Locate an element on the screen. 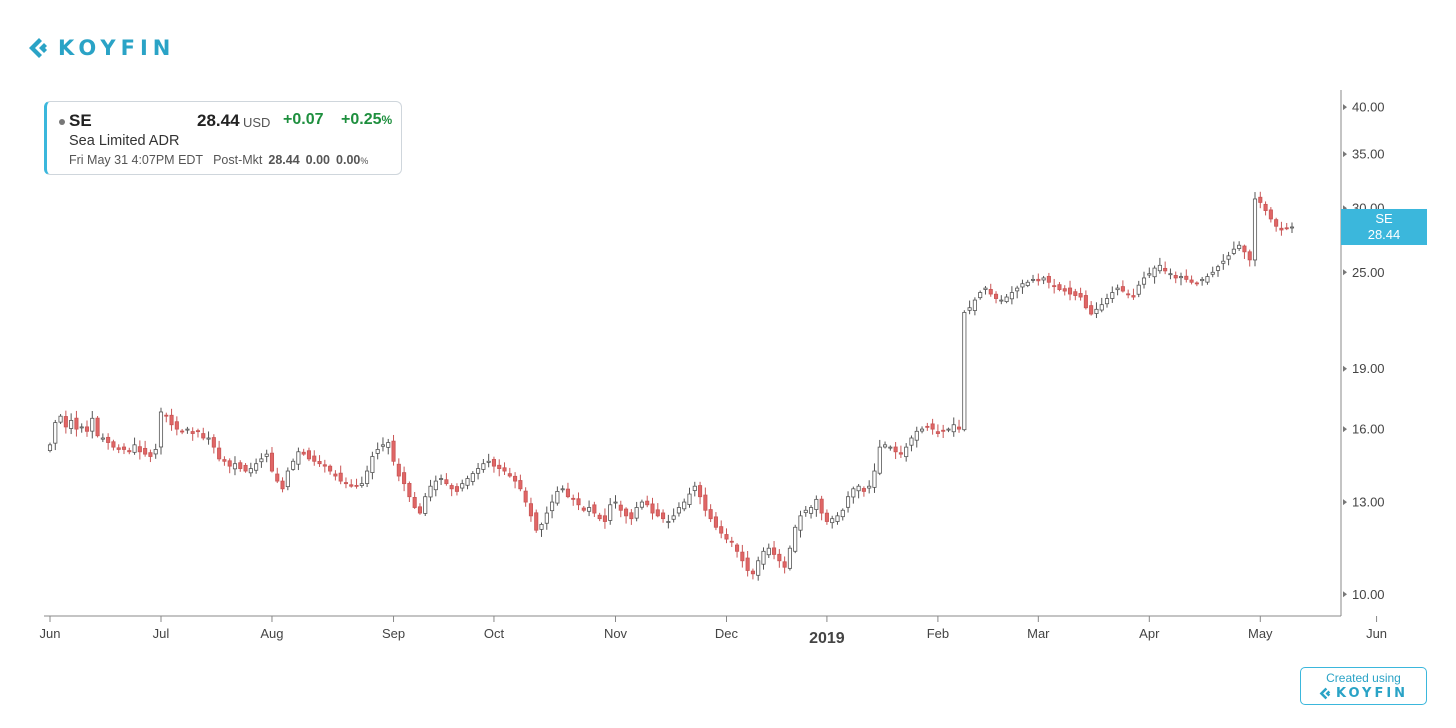 The width and height of the screenshot is (1456, 728). last-price-badge: SE 28.44 is located at coordinates (1384, 227).